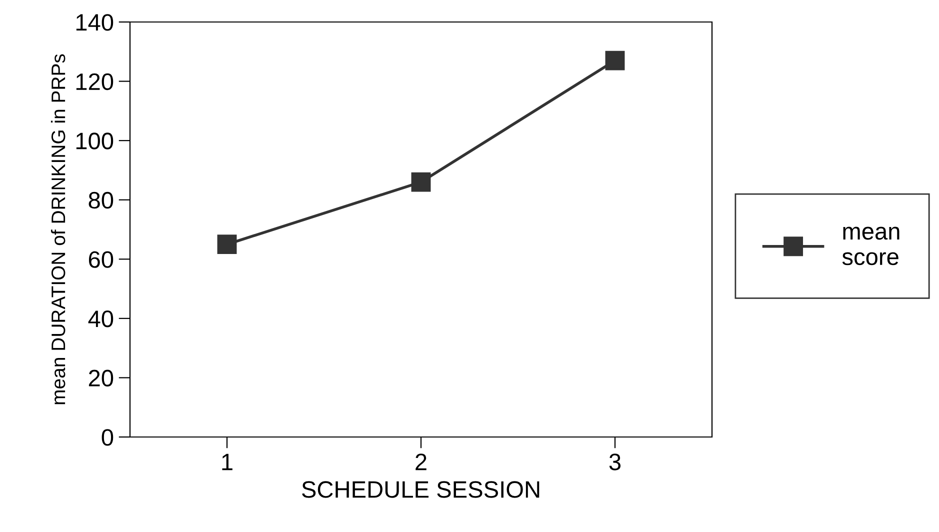  What do you see at coordinates (421, 462) in the screenshot?
I see `x-tick-label: 2` at bounding box center [421, 462].